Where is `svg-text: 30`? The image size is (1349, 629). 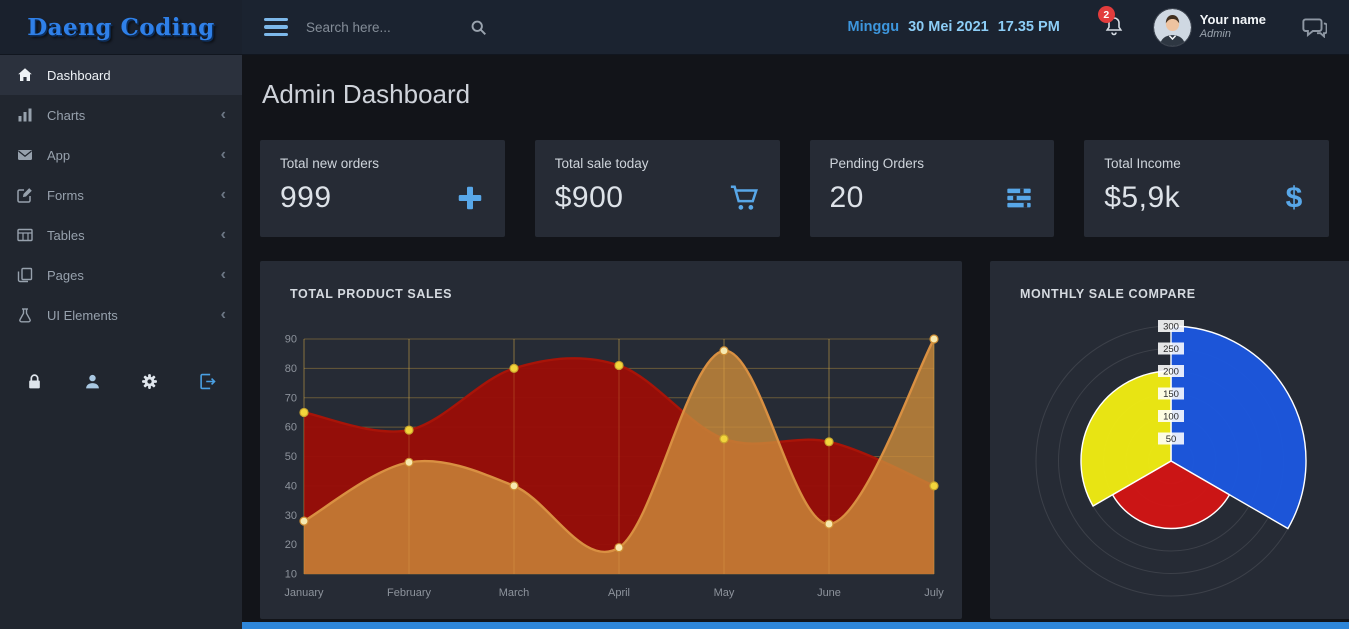 svg-text: 30 is located at coordinates (291, 516).